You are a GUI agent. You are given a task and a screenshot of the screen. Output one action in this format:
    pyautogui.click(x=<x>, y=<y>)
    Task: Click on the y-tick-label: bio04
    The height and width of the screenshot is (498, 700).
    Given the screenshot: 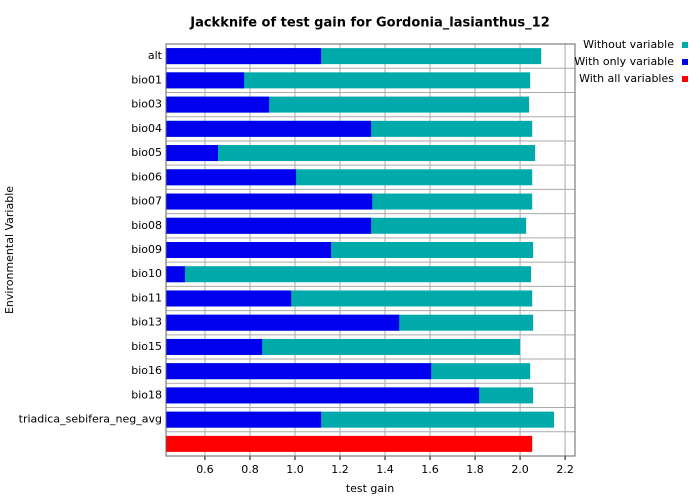 What is the action you would take?
    pyautogui.click(x=146, y=128)
    